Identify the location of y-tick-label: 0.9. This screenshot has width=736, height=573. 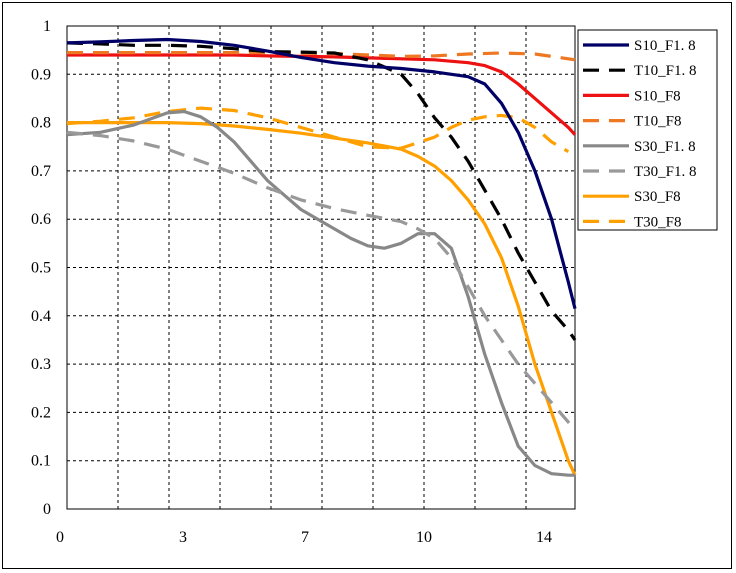
(41, 74).